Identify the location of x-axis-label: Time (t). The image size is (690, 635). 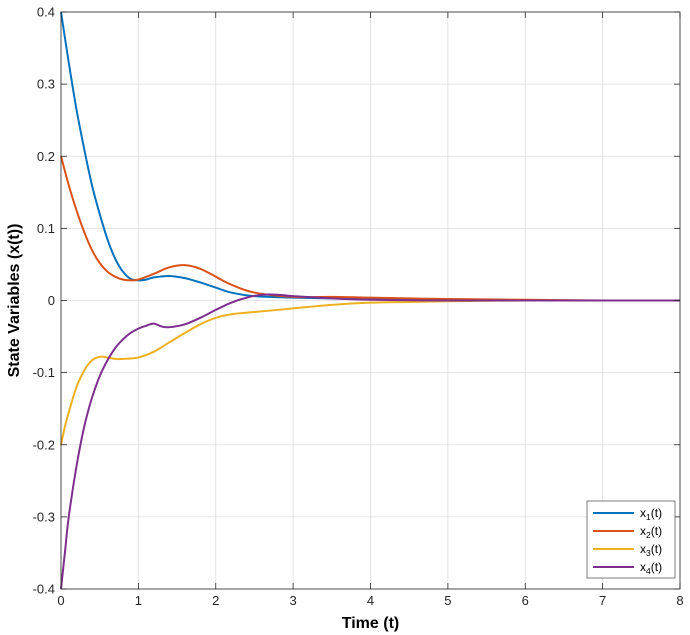
(370, 623).